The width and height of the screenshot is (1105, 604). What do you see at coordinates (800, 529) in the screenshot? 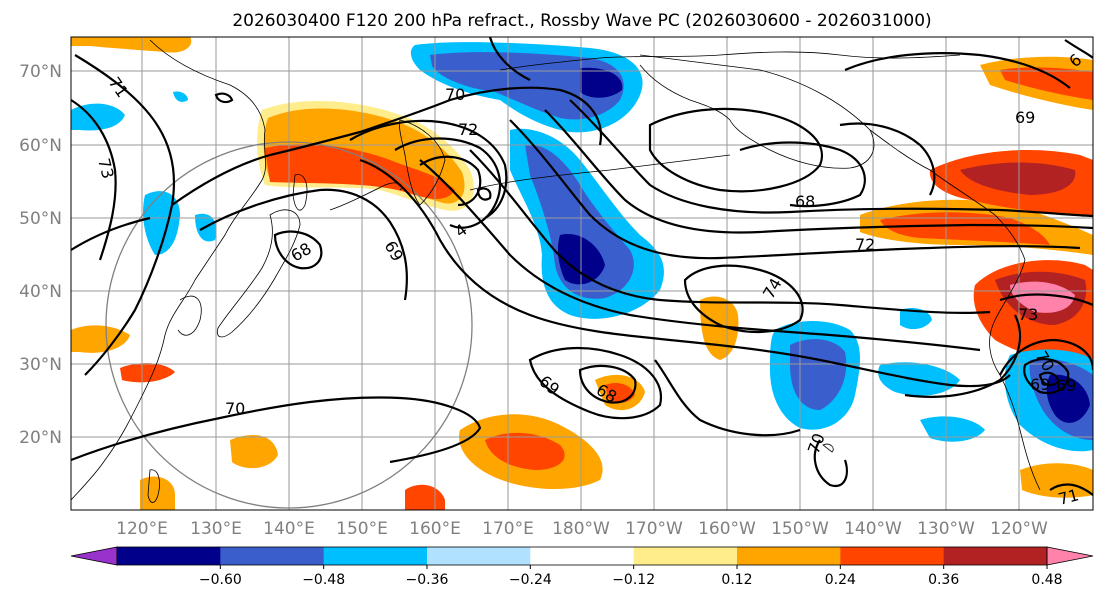
I see `lon-label: 150°W` at bounding box center [800, 529].